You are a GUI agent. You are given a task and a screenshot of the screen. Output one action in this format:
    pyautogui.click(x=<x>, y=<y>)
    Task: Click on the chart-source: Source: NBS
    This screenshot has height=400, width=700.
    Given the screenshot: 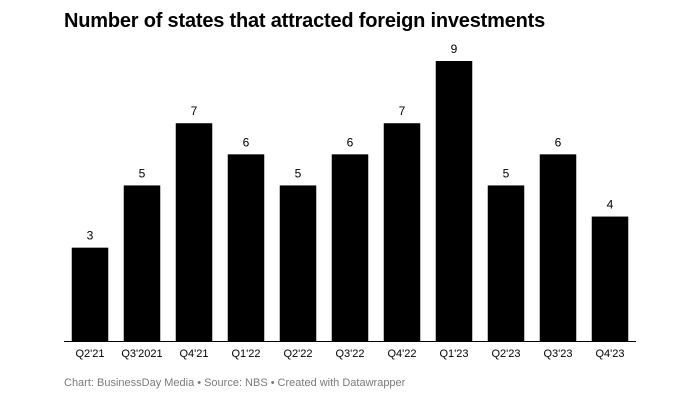 What is the action you would take?
    pyautogui.click(x=236, y=383)
    